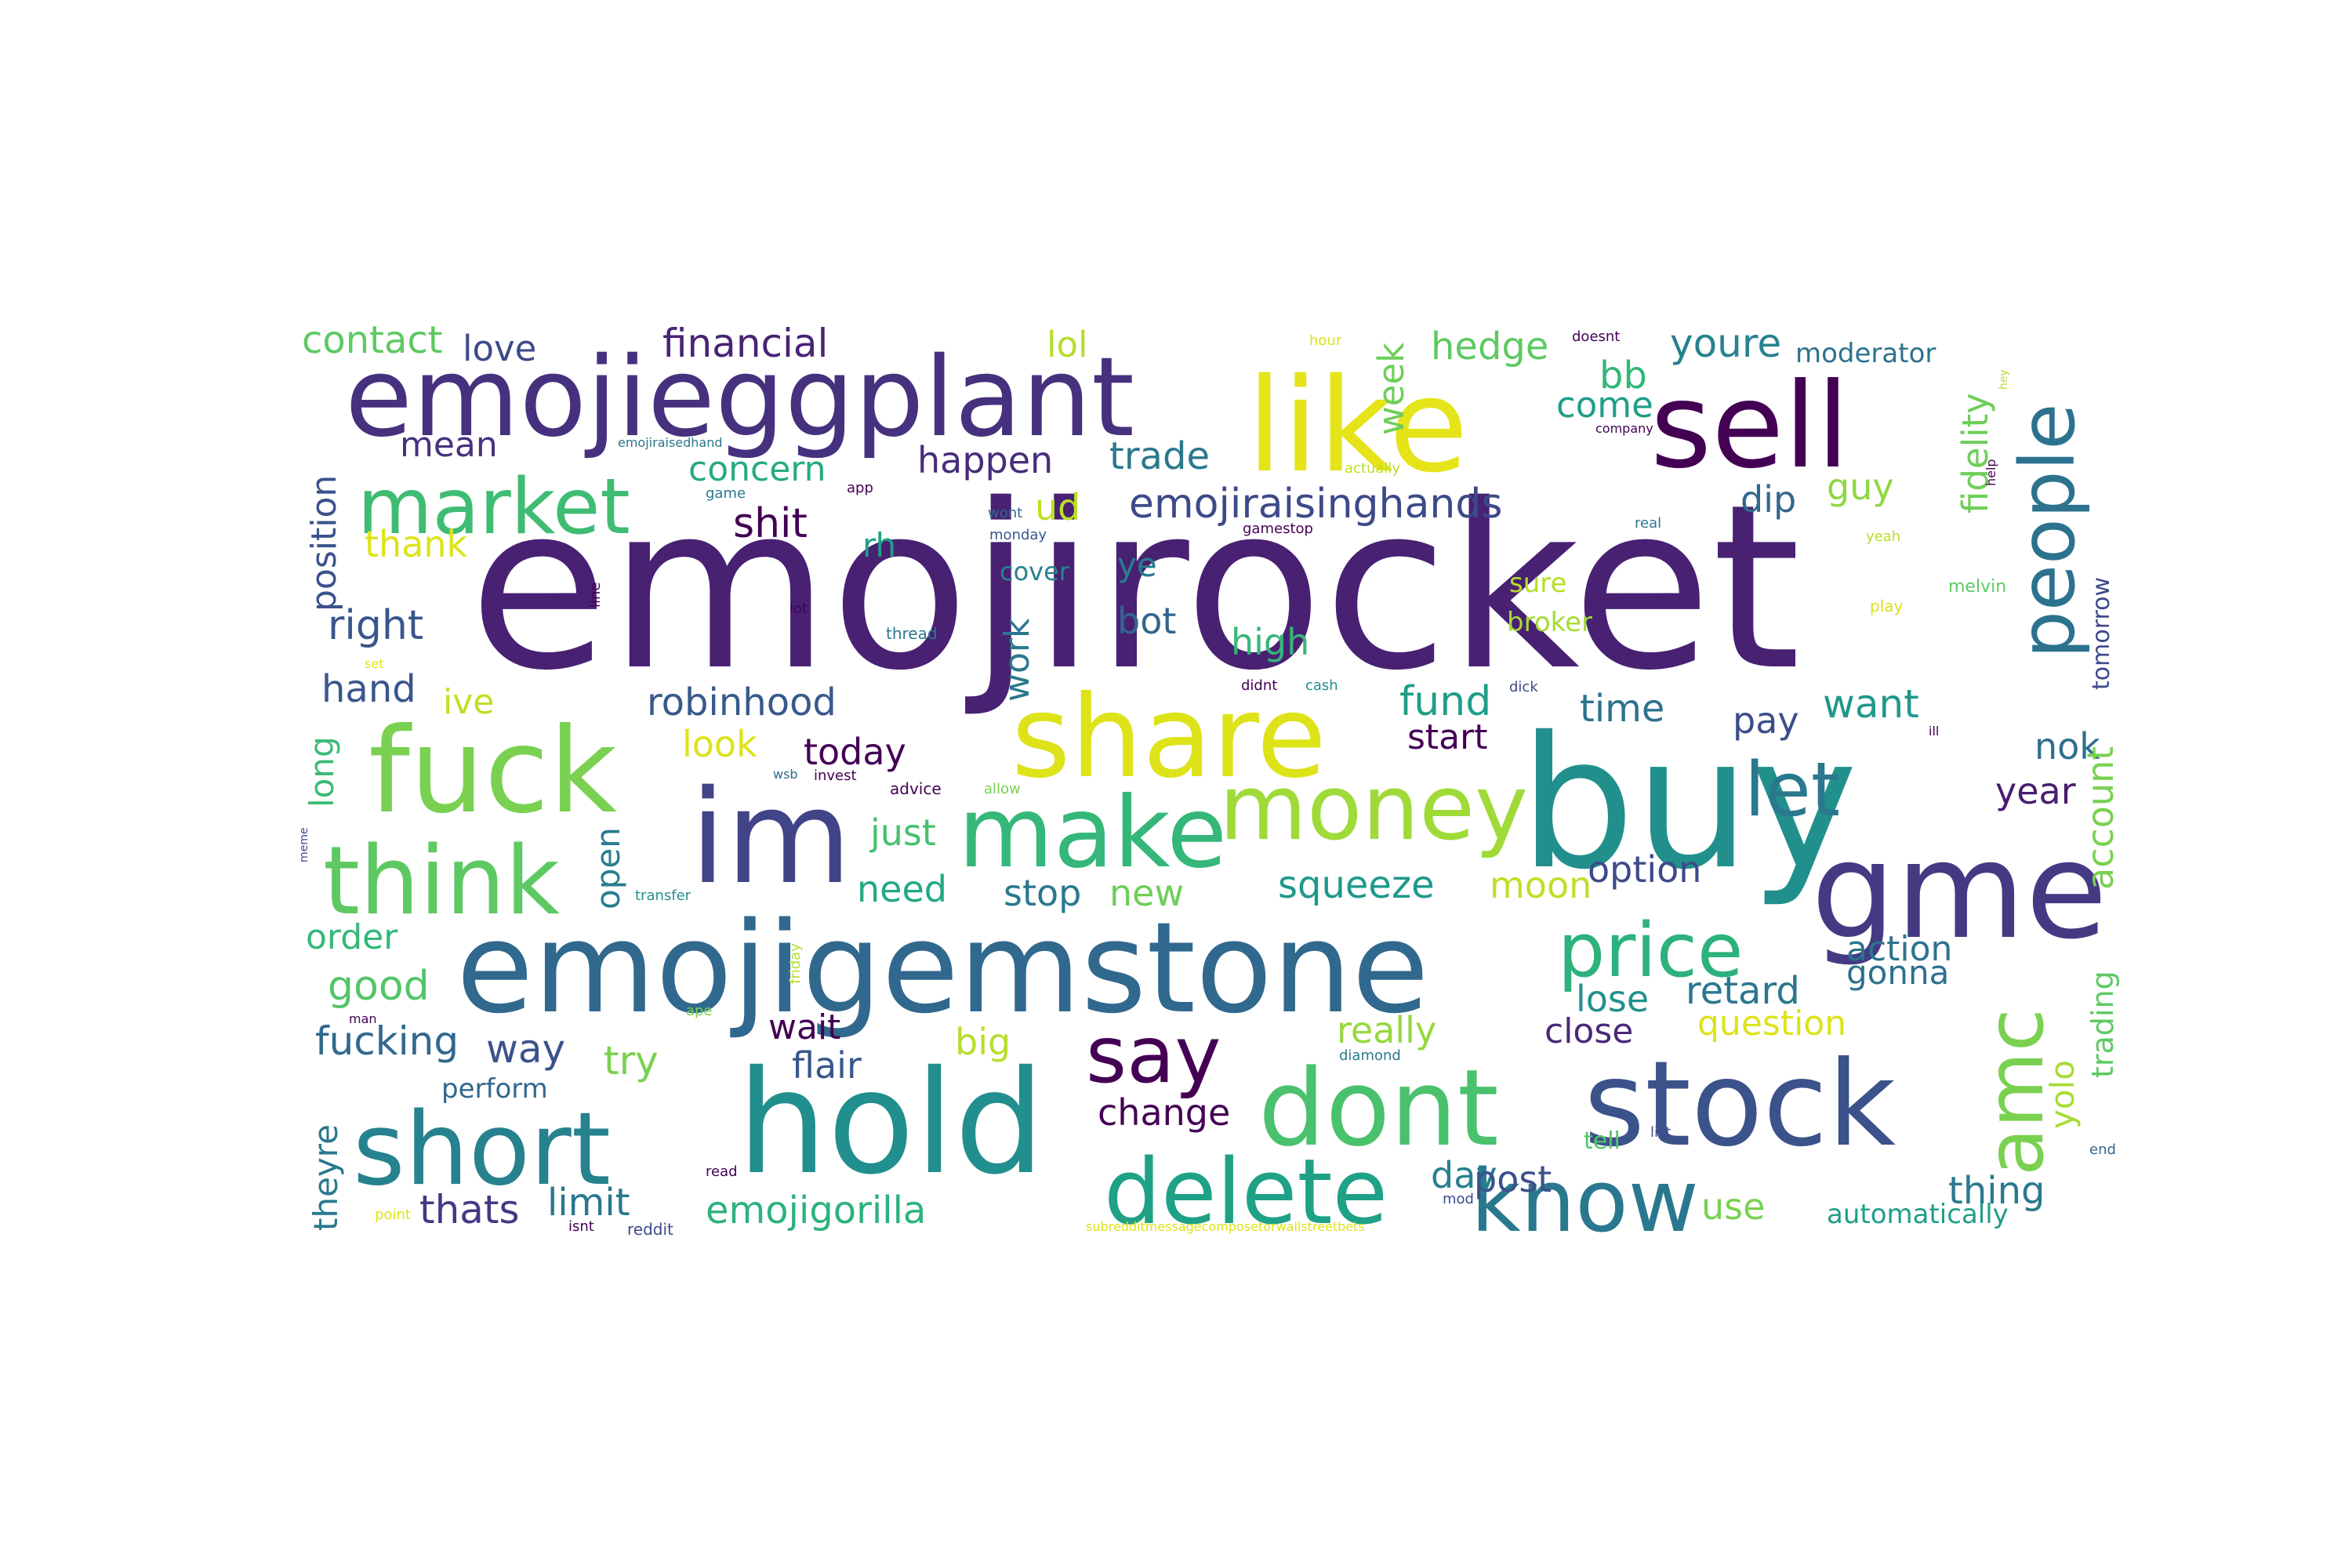 This screenshot has height=1568, width=2352. I want to click on word-invest: invest, so click(835, 776).